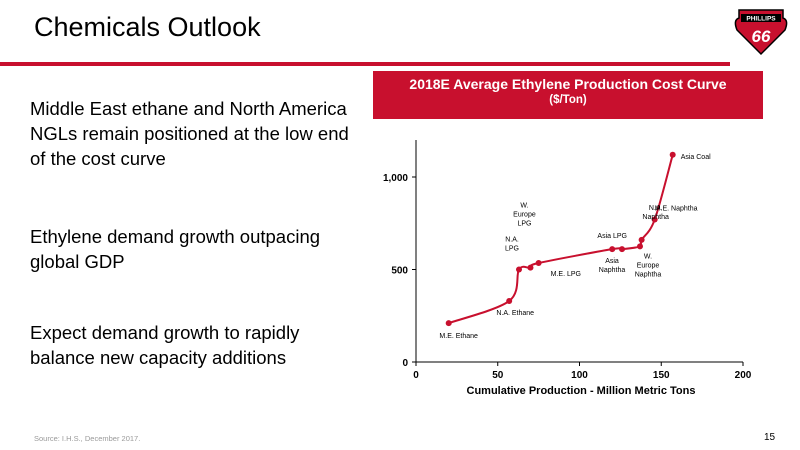 The height and width of the screenshot is (450, 800). I want to click on y-tick-label: 1,000, so click(395, 178).